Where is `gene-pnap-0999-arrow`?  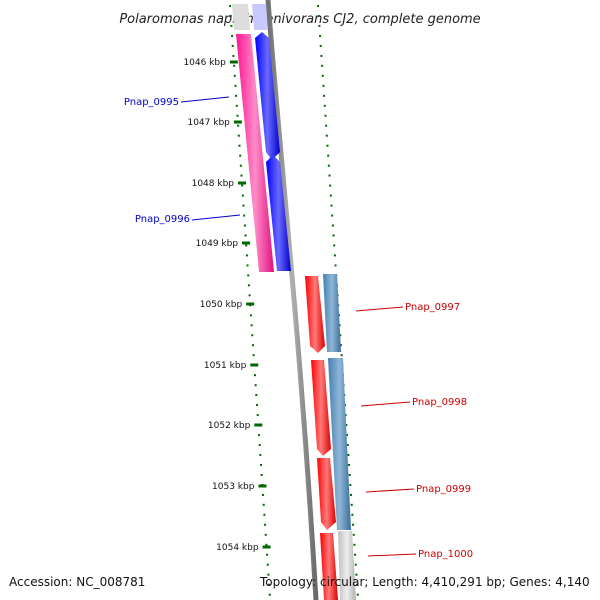 gene-pnap-0999-arrow is located at coordinates (326, 494).